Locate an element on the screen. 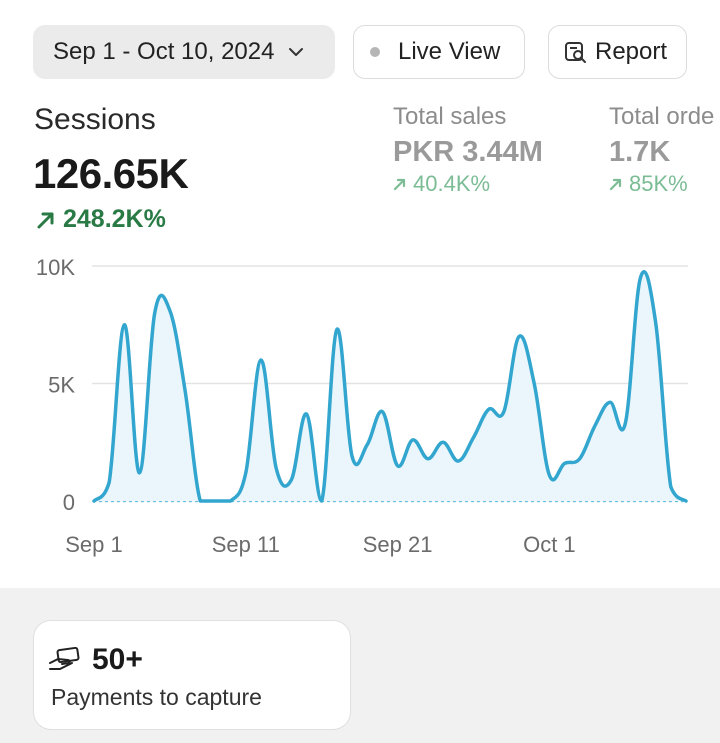 The image size is (720, 743). sessions-change: 248.2K% is located at coordinates (100, 219).